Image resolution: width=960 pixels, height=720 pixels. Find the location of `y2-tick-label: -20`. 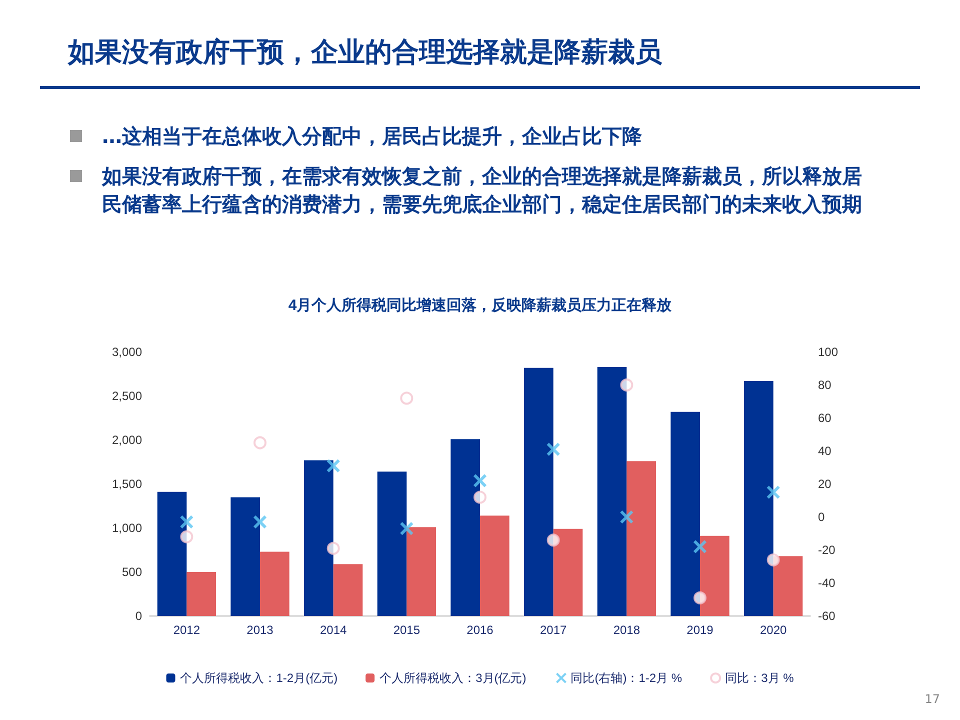

y2-tick-label: -20 is located at coordinates (827, 550).